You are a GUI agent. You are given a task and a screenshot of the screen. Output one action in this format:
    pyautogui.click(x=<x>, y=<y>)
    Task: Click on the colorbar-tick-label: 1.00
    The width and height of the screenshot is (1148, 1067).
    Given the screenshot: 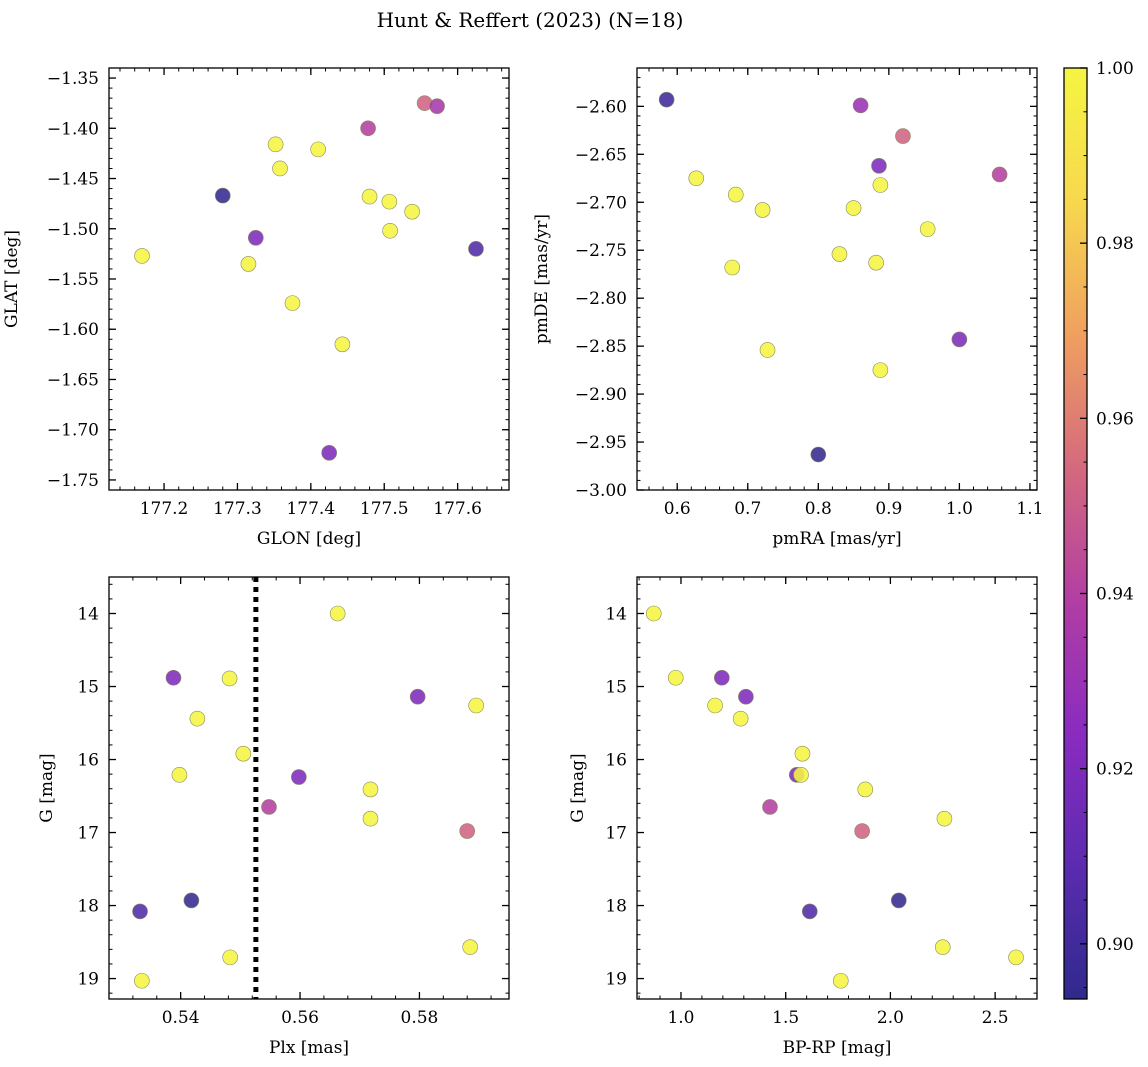 What is the action you would take?
    pyautogui.click(x=1115, y=69)
    